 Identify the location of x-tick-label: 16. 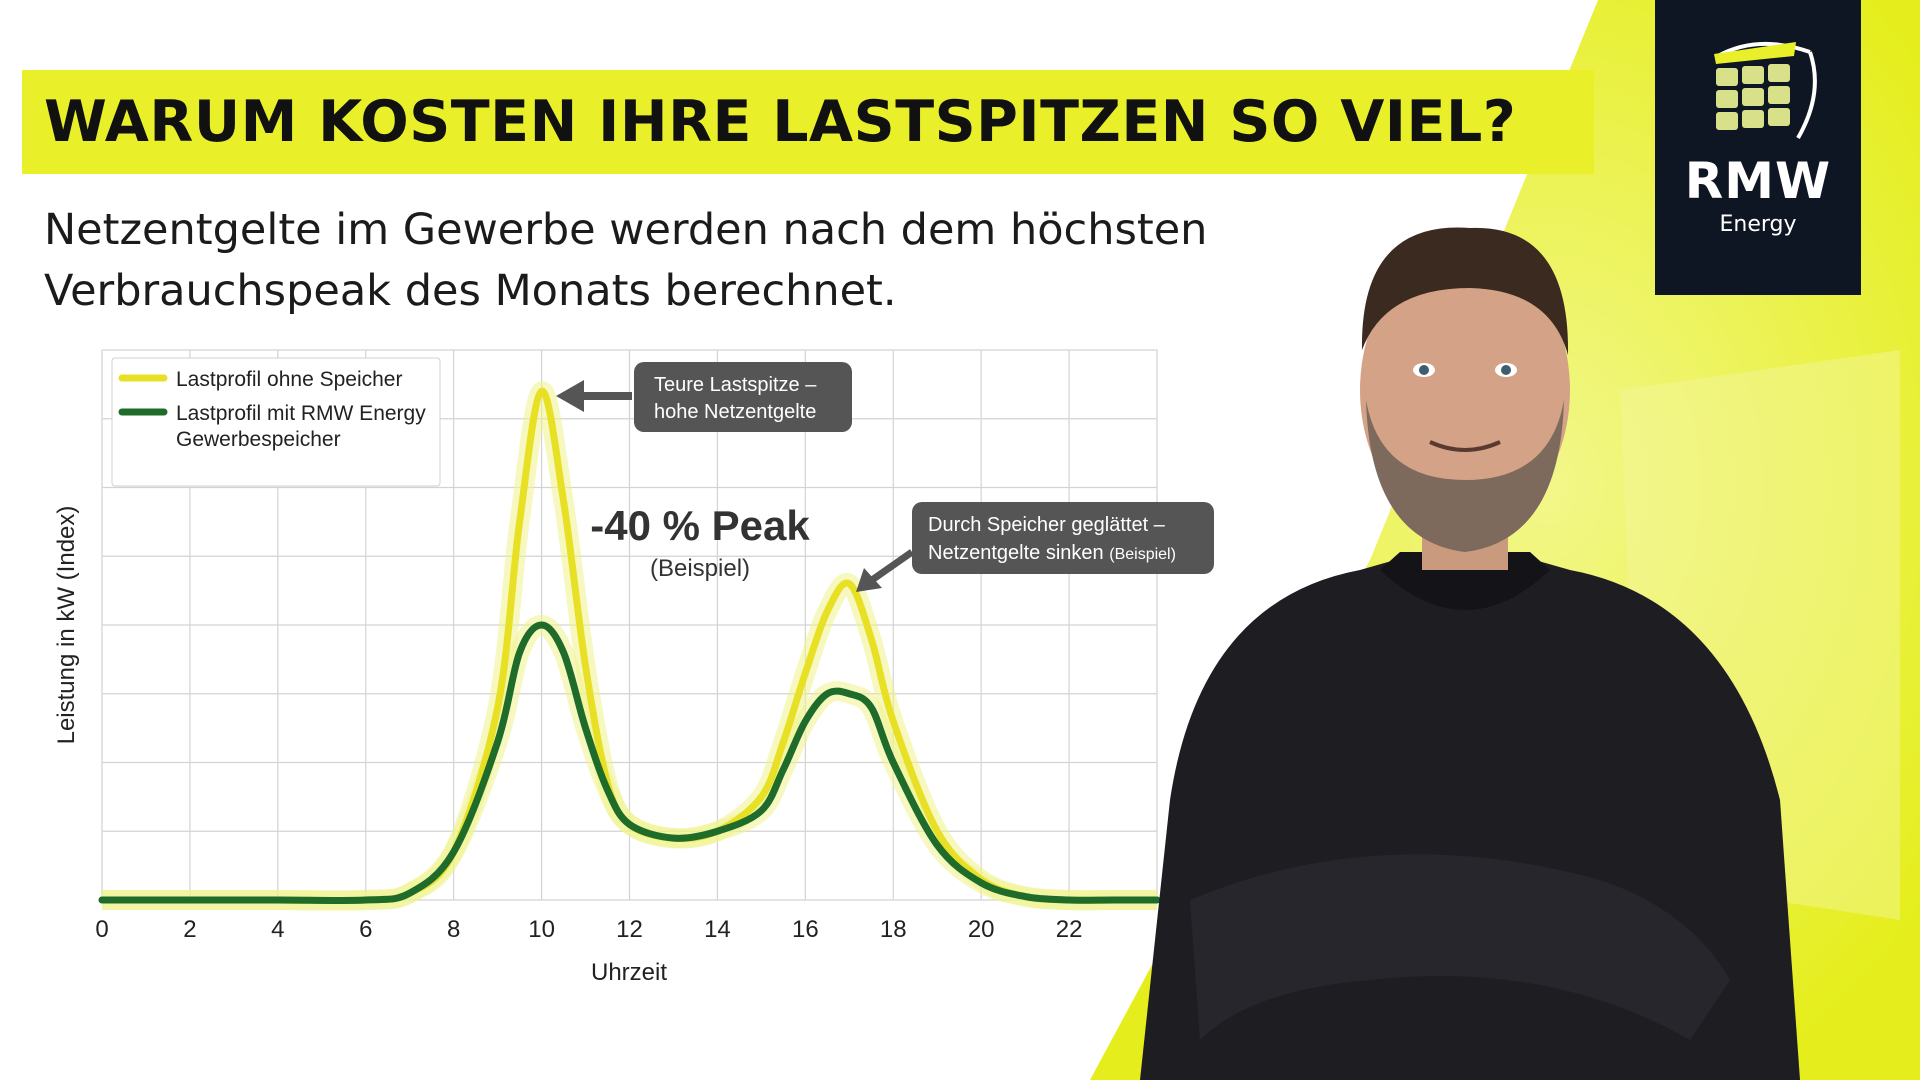
(805, 929).